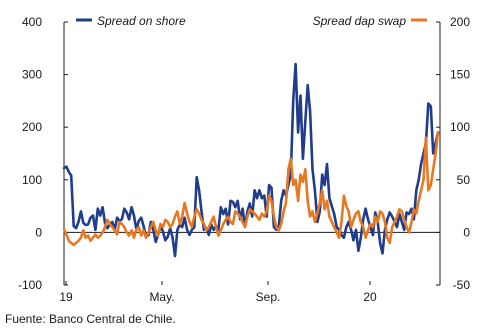 This screenshot has width=482, height=329. Describe the element at coordinates (460, 22) in the screenshot. I see `y-right-tick-label: 200` at that location.